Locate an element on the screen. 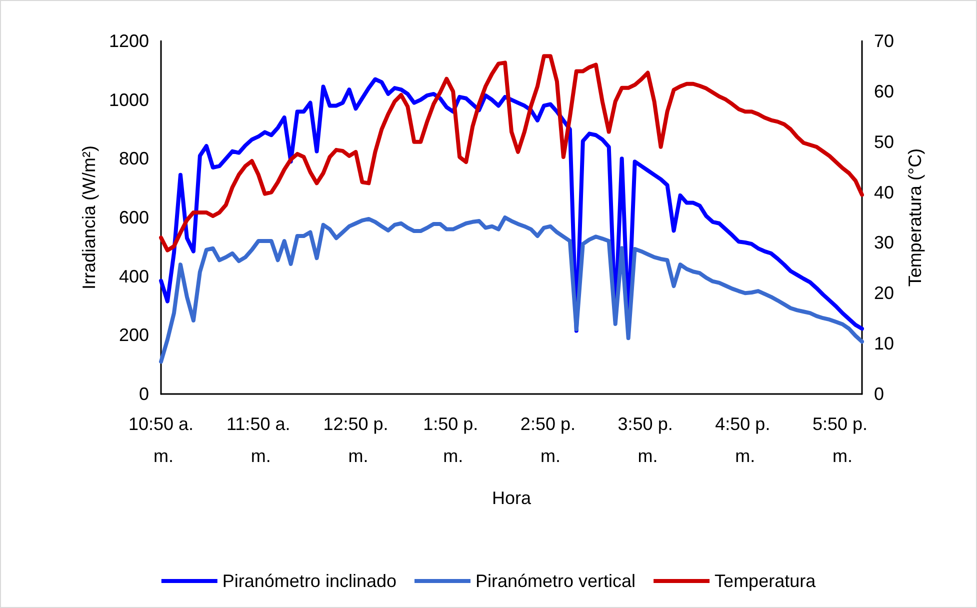 The height and width of the screenshot is (608, 977). y2-tick-label: 10 is located at coordinates (884, 344).